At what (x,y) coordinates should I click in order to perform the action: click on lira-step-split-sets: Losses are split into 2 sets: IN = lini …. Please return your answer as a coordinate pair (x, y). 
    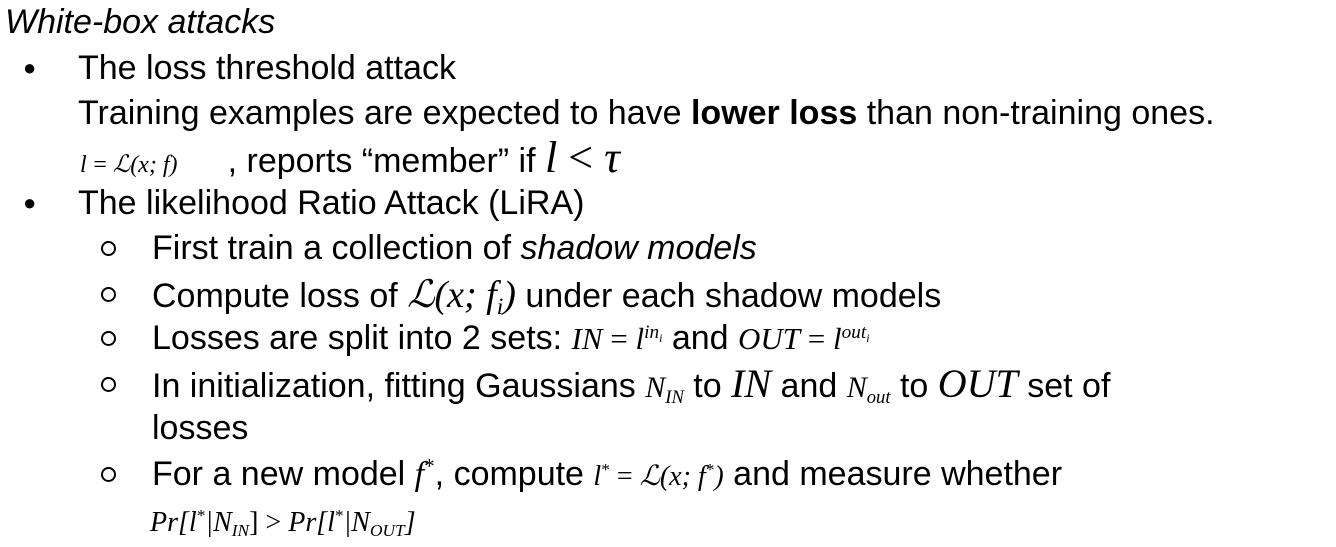
    Looking at the image, I should click on (511, 338).